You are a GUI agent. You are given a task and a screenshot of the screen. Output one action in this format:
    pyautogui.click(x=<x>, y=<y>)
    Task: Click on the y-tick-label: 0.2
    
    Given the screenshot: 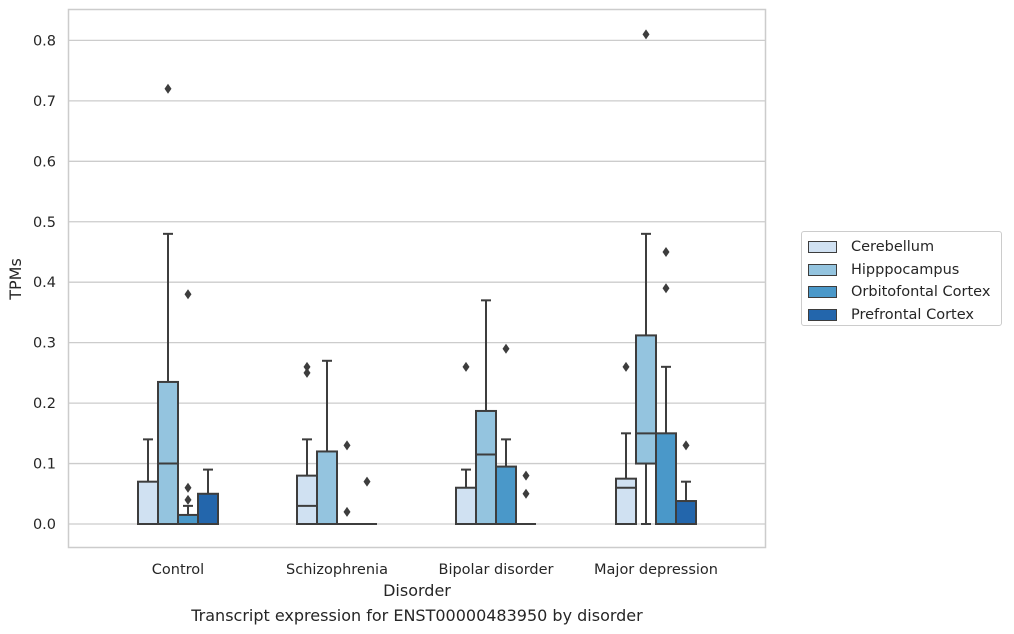 What is the action you would take?
    pyautogui.click(x=44, y=404)
    